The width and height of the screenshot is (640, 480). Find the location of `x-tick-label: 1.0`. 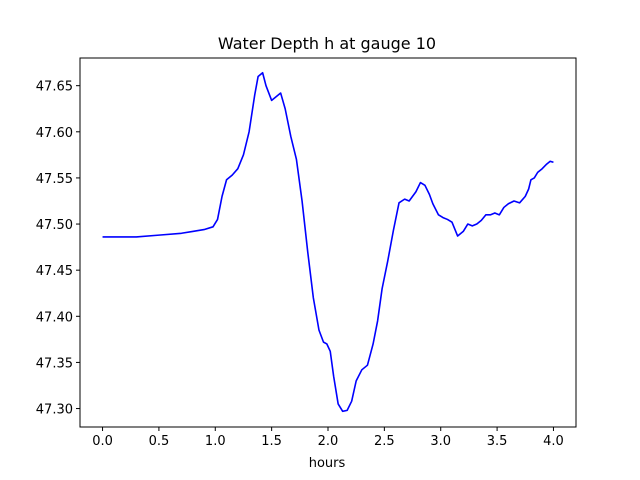

x-tick-label: 1.0 is located at coordinates (215, 441).